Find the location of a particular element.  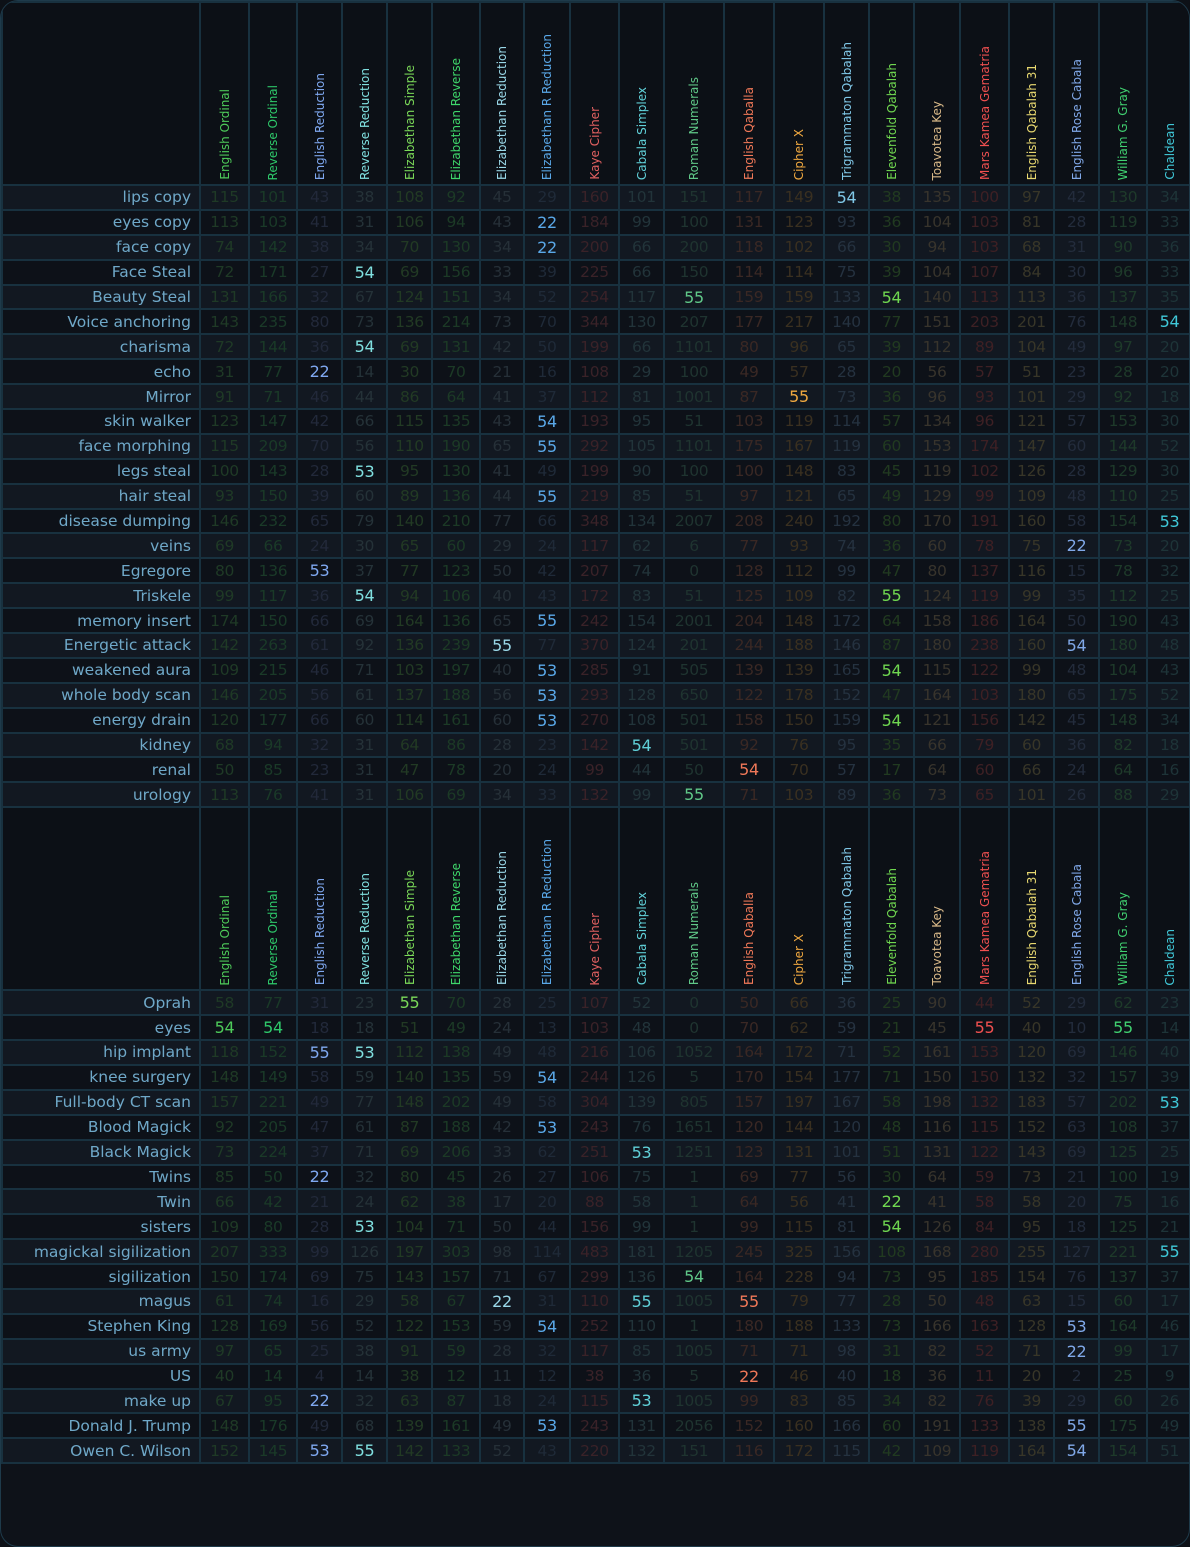

value-cell: 47 is located at coordinates (409, 770).